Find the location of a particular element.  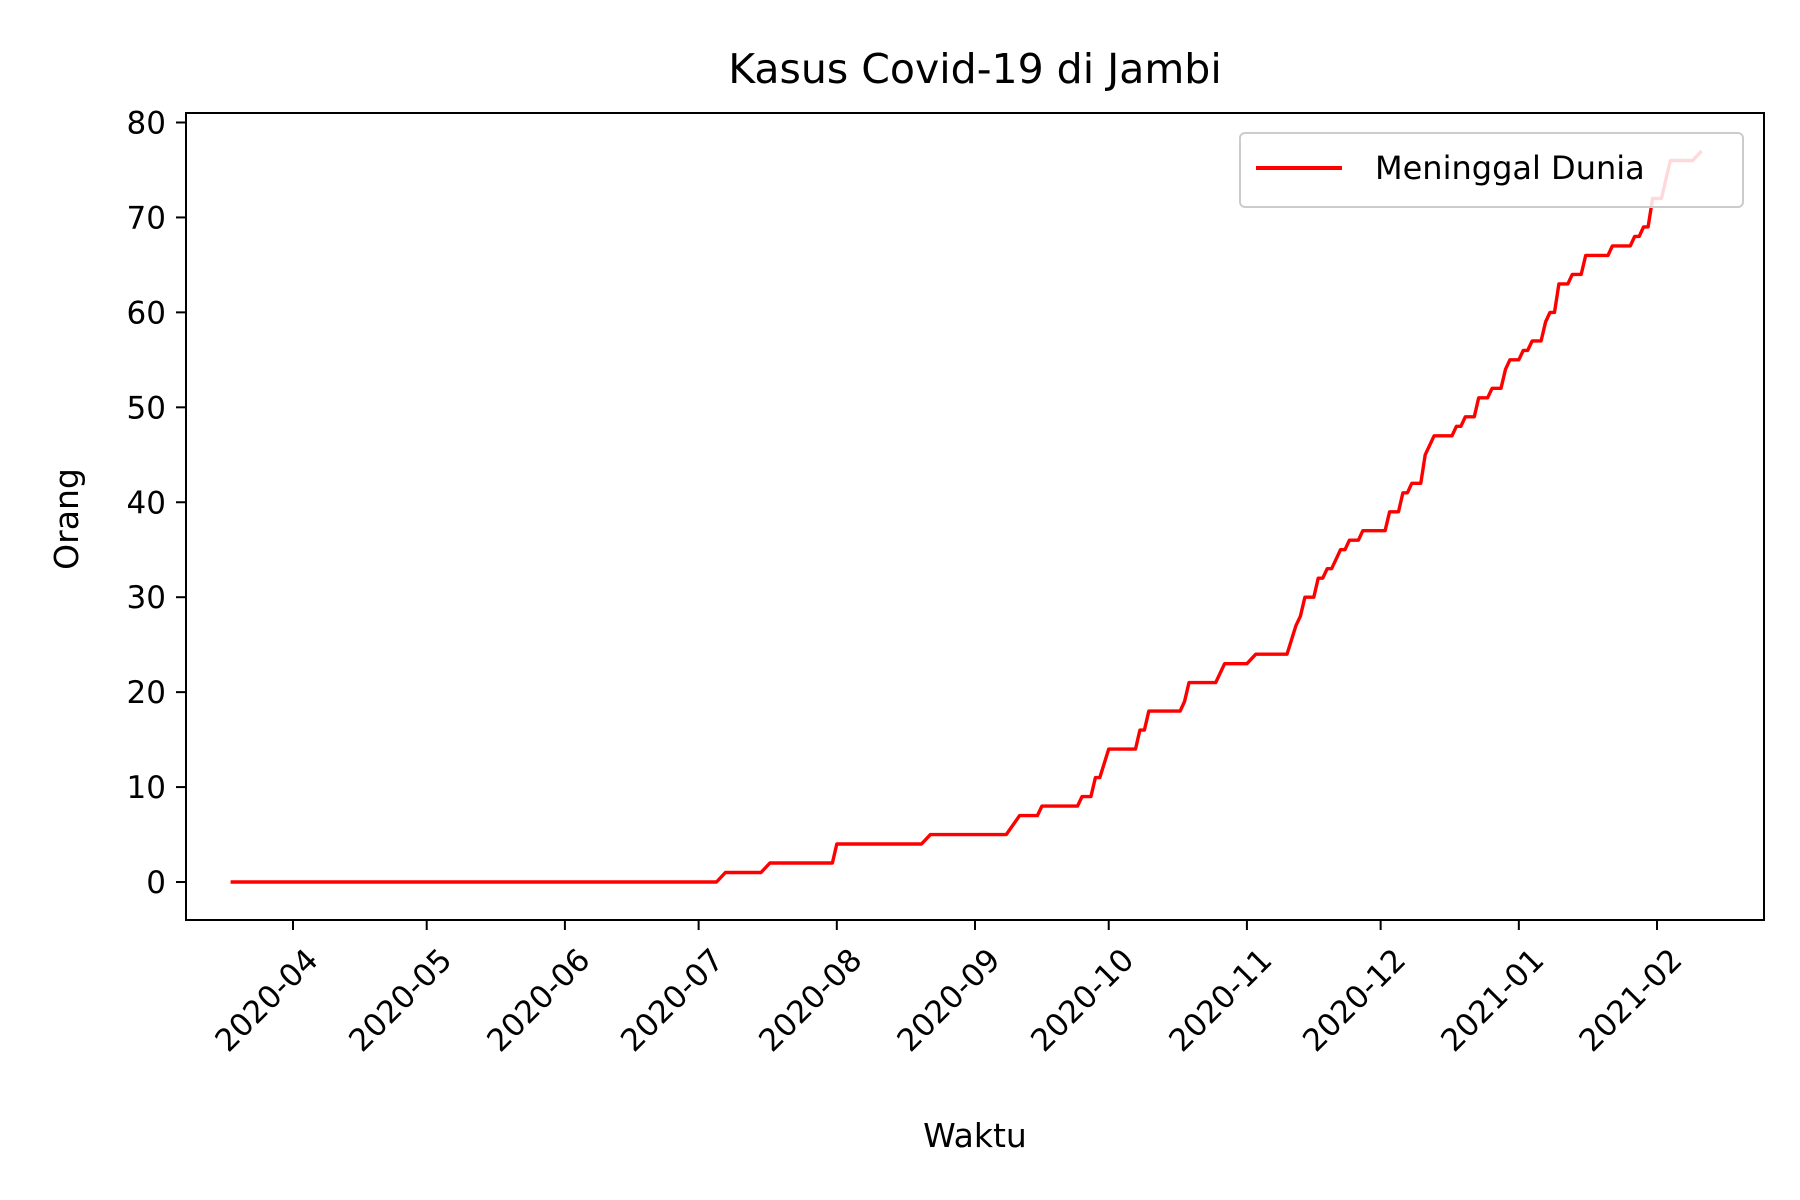

legend-box is located at coordinates (1491, 170).